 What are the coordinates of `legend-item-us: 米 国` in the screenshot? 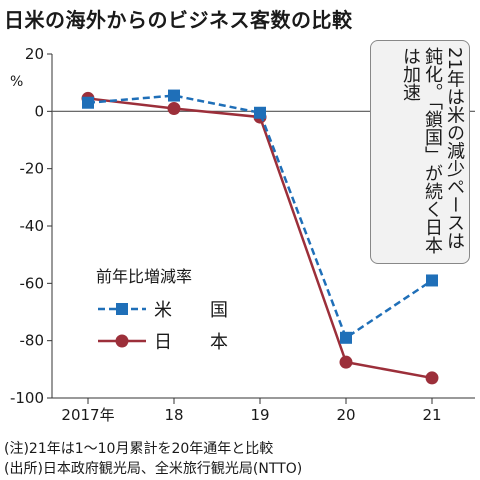 It's located at (166, 309).